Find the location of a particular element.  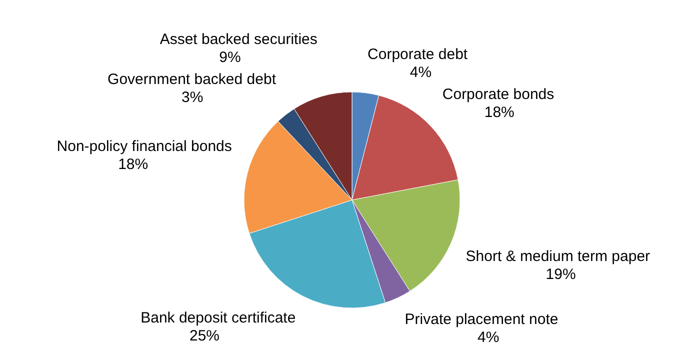

slice-label: Government backed debt is located at coordinates (192, 79).